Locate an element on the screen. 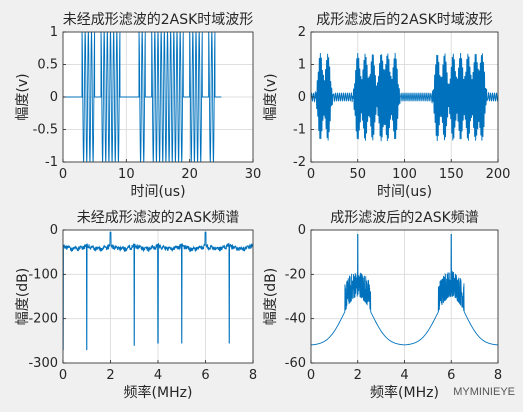 The width and height of the screenshot is (523, 412). y-tick-label: -0.5 is located at coordinates (45, 130).